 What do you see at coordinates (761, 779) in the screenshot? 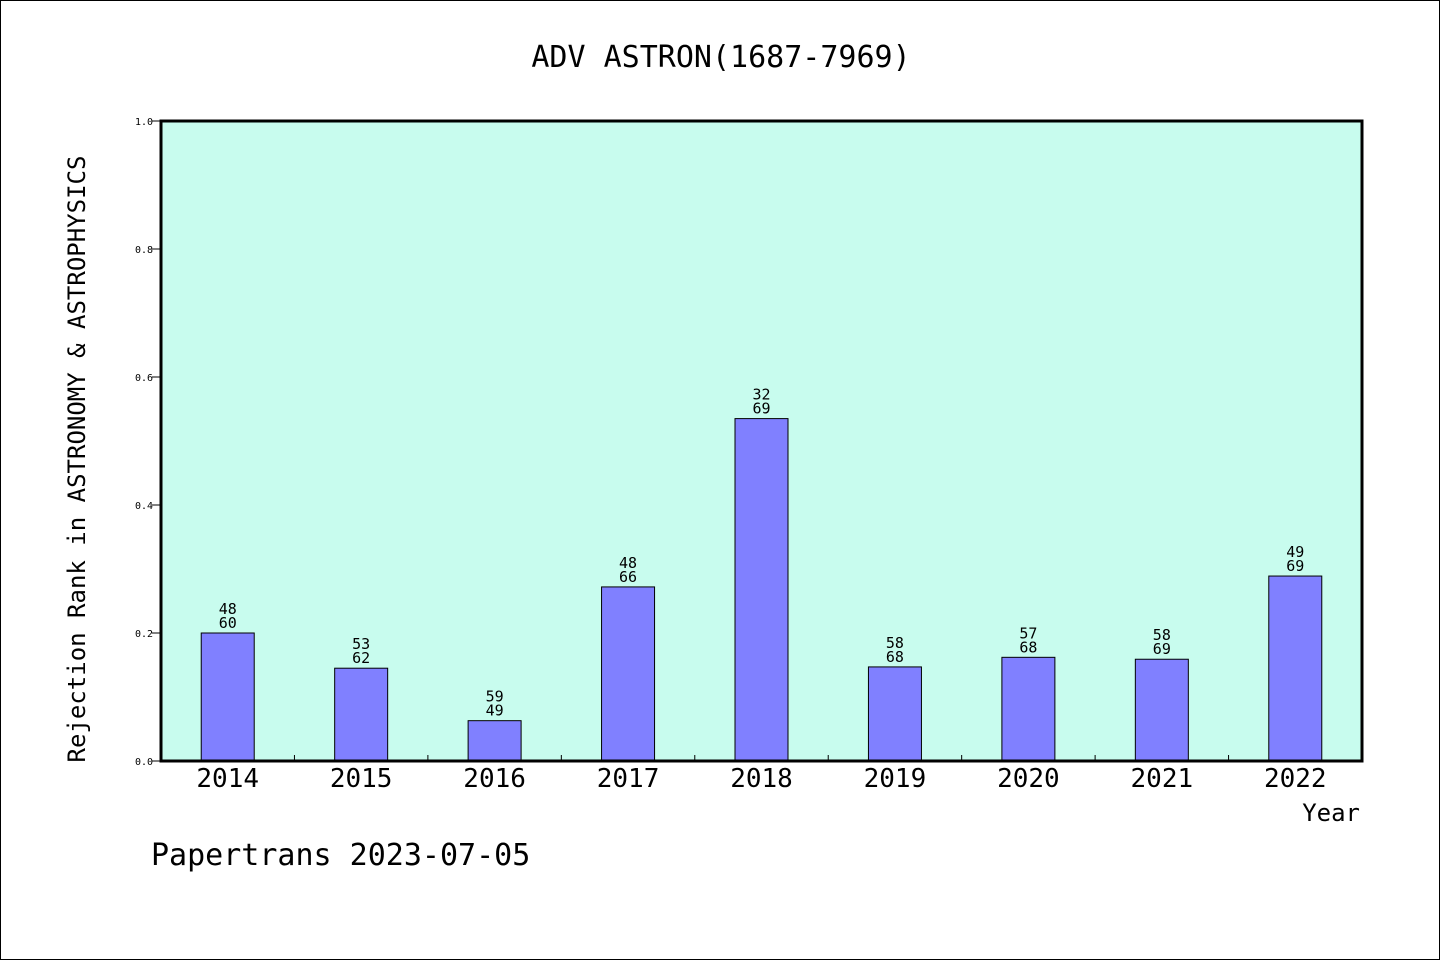
I see `x-tick-label: 2018` at bounding box center [761, 779].